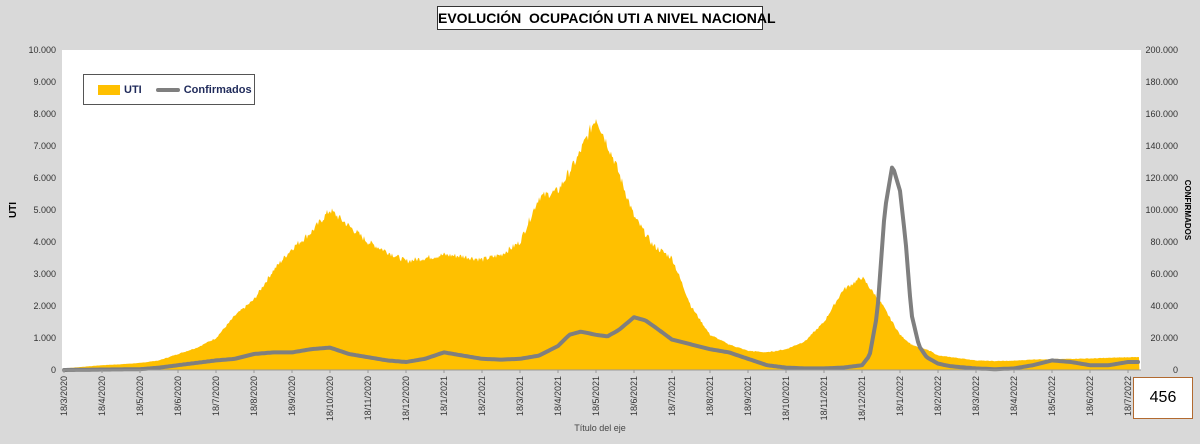 Image resolution: width=1200 pixels, height=444 pixels. What do you see at coordinates (482, 396) in the screenshot?
I see `x-tick-label: 18/2/2021` at bounding box center [482, 396].